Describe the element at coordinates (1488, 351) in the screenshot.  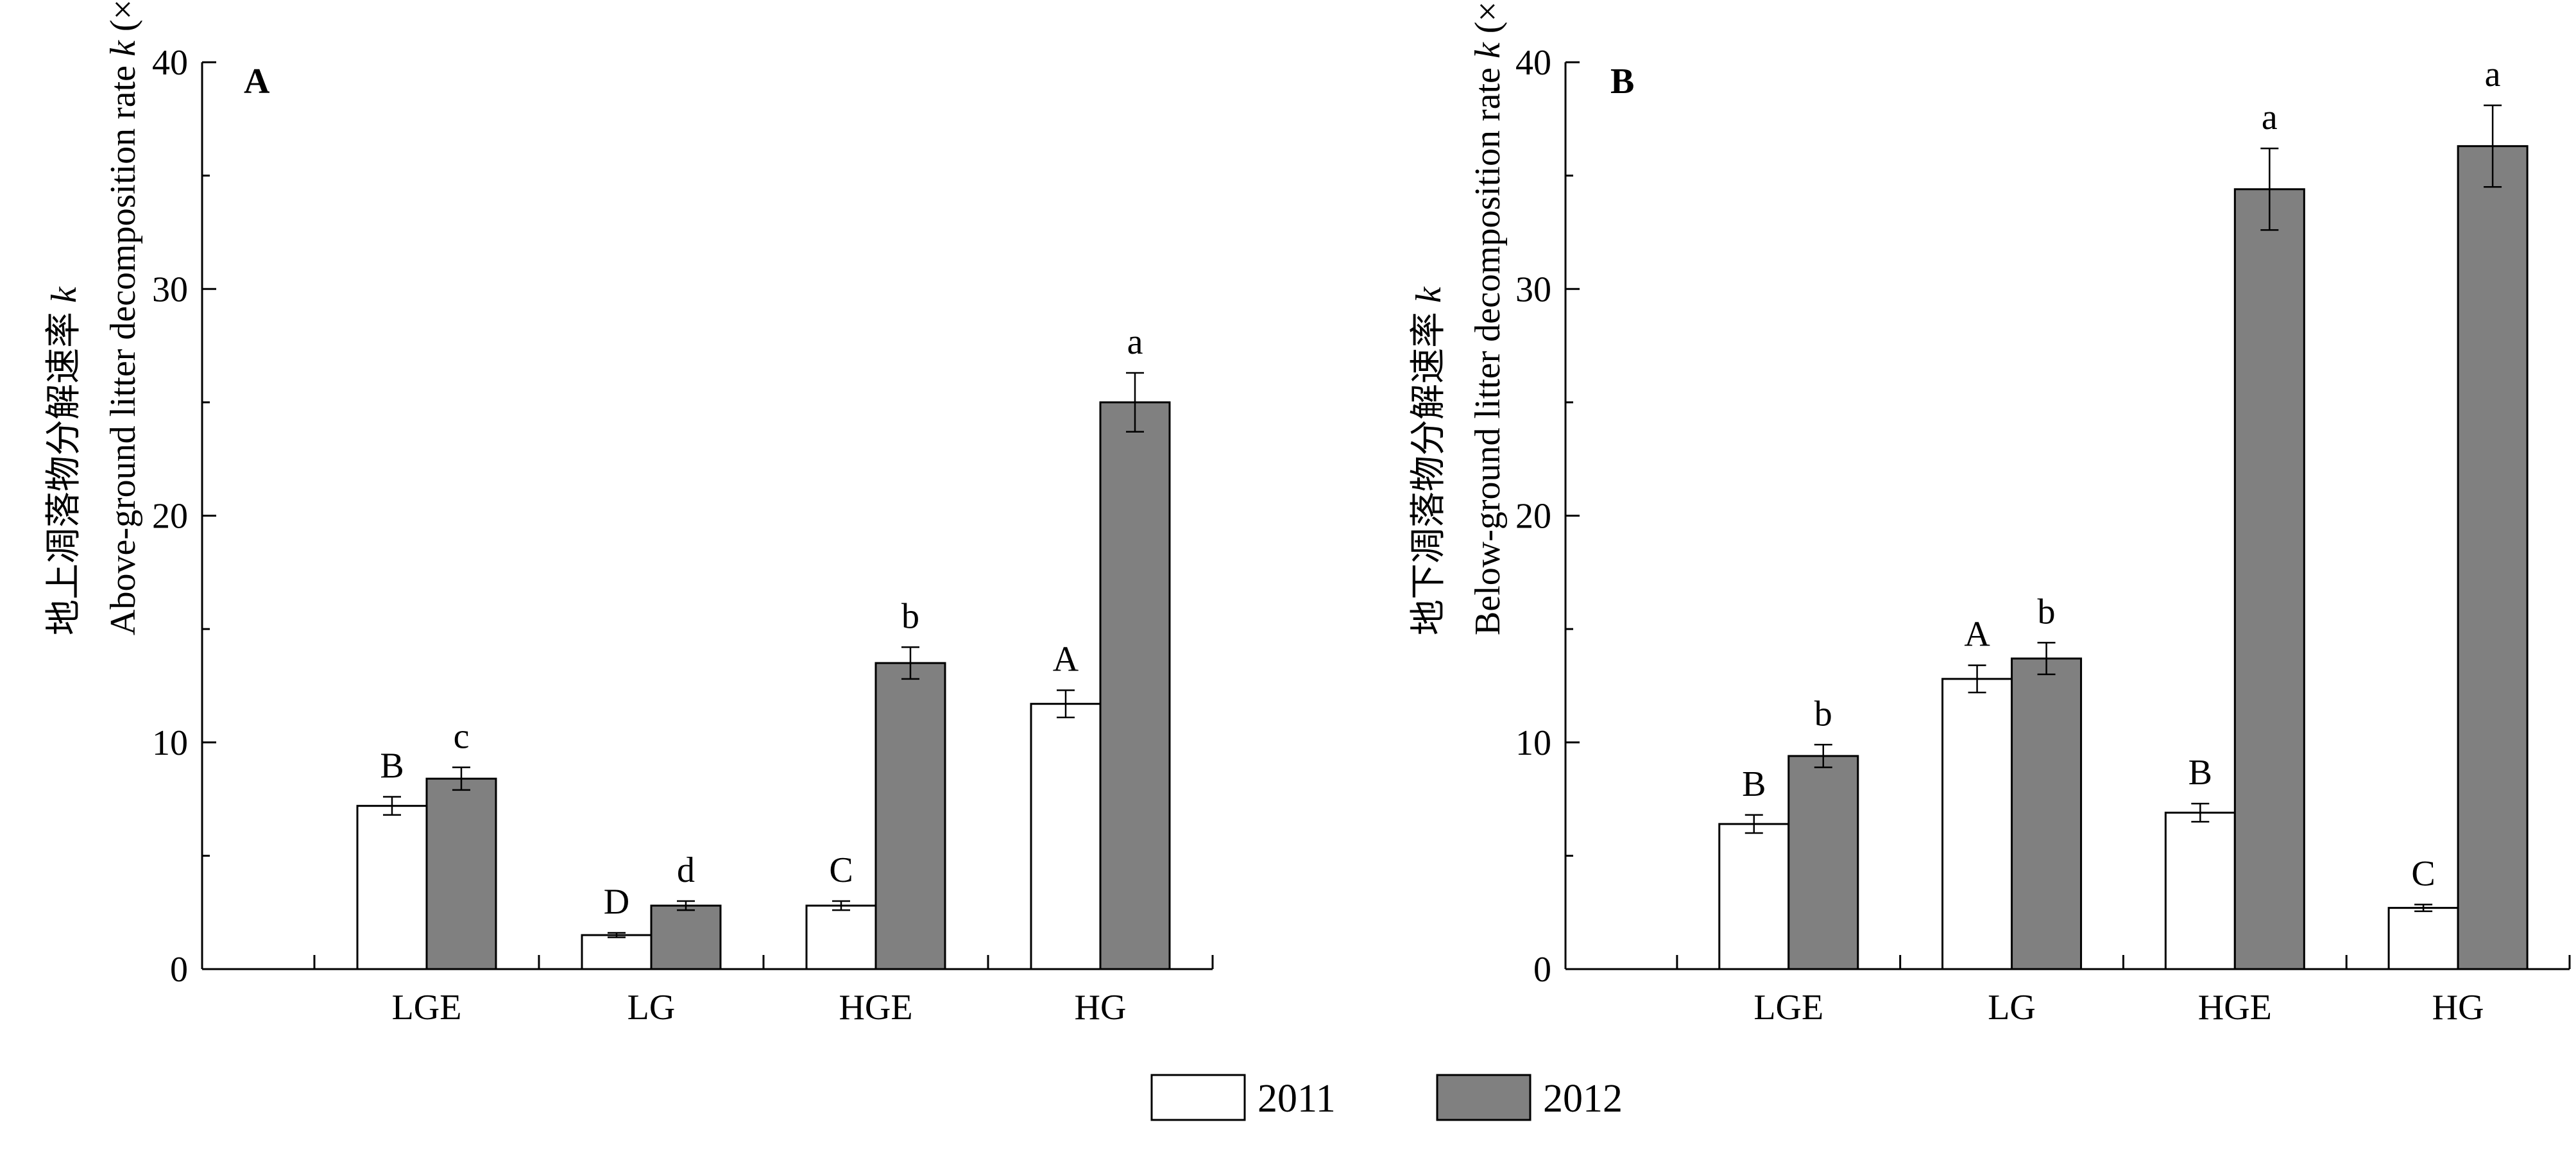
I see `y-axis-title-en: Below-ground litter decomposition rate` at that location.